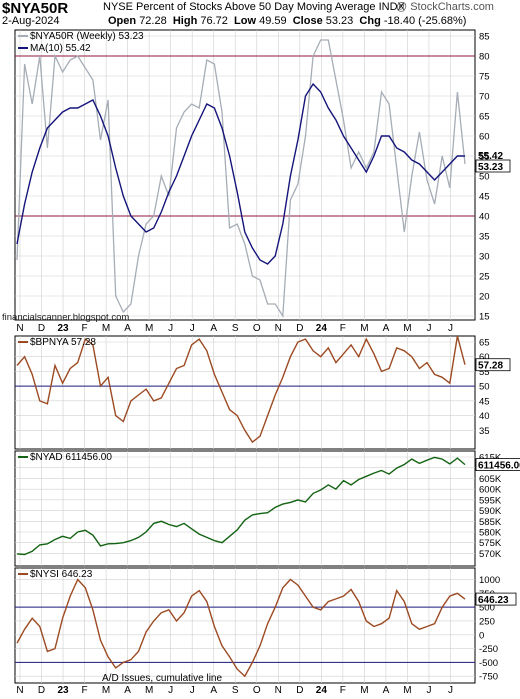 The image size is (520, 699). I want to click on y-tick-label: 85, so click(484, 37).